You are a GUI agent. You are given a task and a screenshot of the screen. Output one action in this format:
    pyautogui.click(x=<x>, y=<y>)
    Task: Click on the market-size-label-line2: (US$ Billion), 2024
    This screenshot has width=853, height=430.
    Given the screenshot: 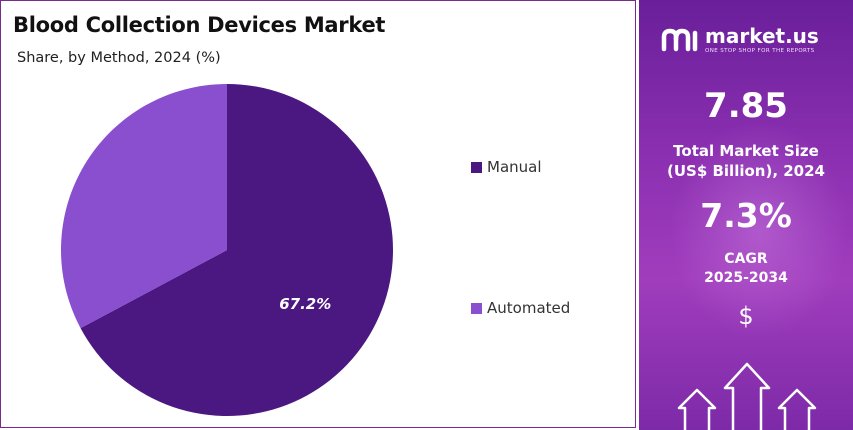 What is the action you would take?
    pyautogui.click(x=745, y=171)
    